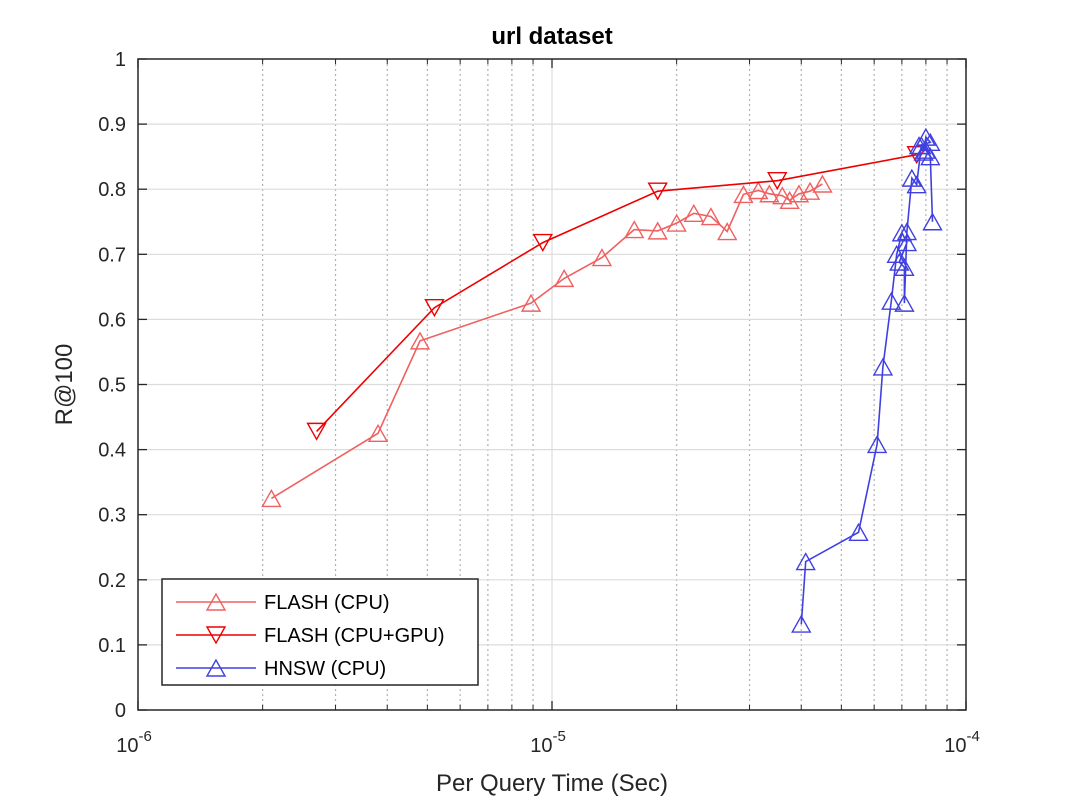 The image size is (1066, 801). Describe the element at coordinates (112, 255) in the screenshot. I see `y-tick-label: 0.7` at that location.